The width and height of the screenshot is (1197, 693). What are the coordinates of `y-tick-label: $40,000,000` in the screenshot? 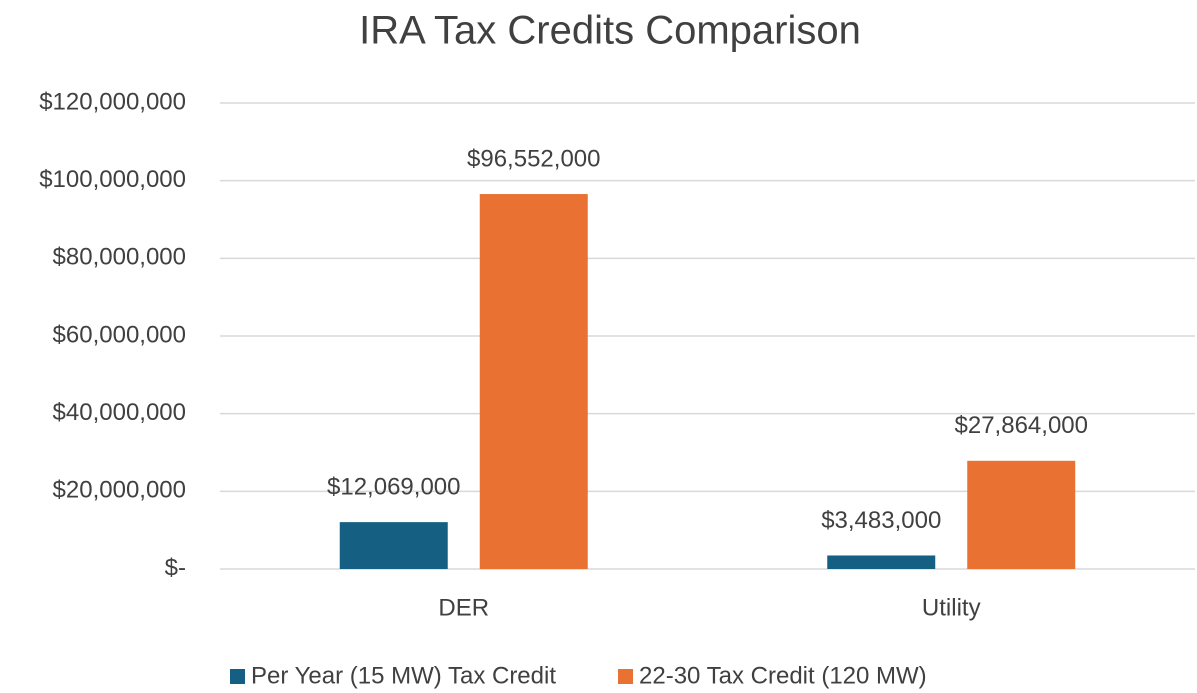 It's located at (119, 412).